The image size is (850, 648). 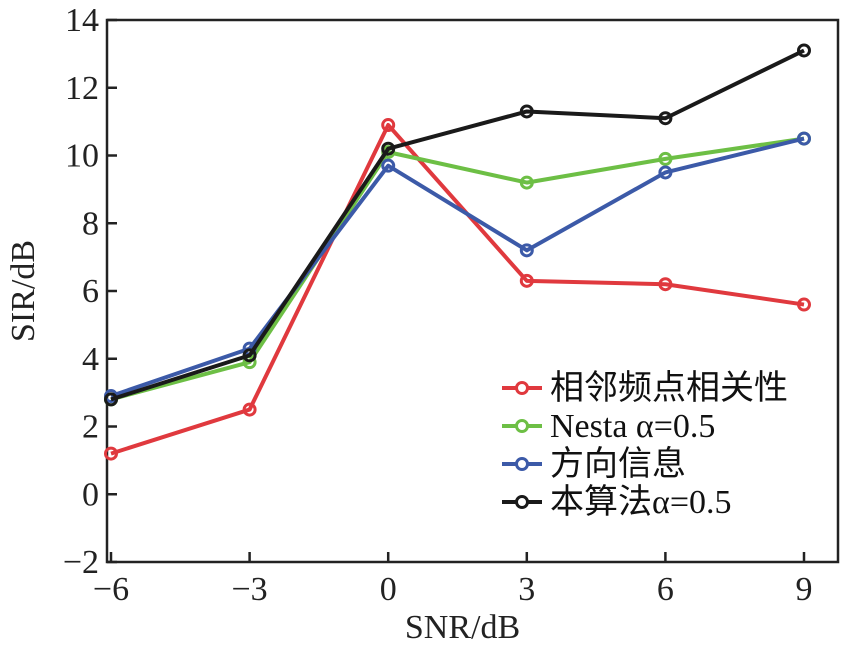 What do you see at coordinates (632, 426) in the screenshot?
I see `legend-label: Nesta α=0.5` at bounding box center [632, 426].